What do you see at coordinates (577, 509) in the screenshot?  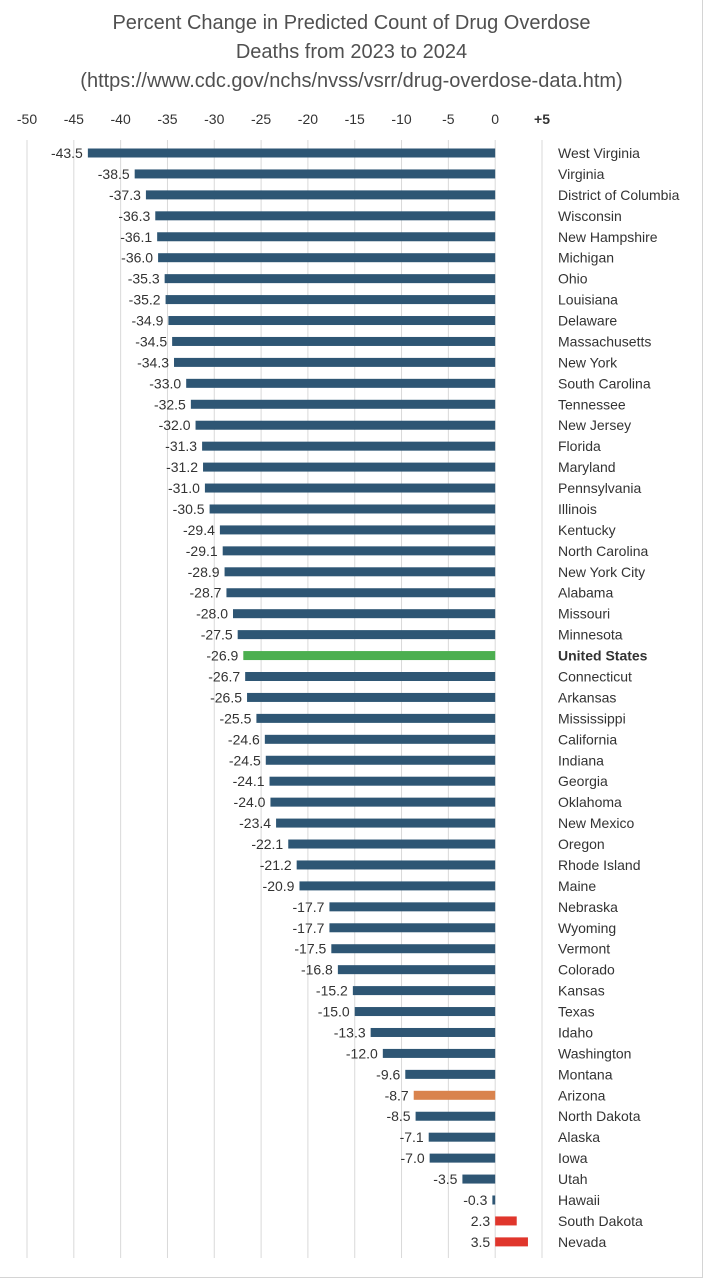 I see `category-label: Illinois` at bounding box center [577, 509].